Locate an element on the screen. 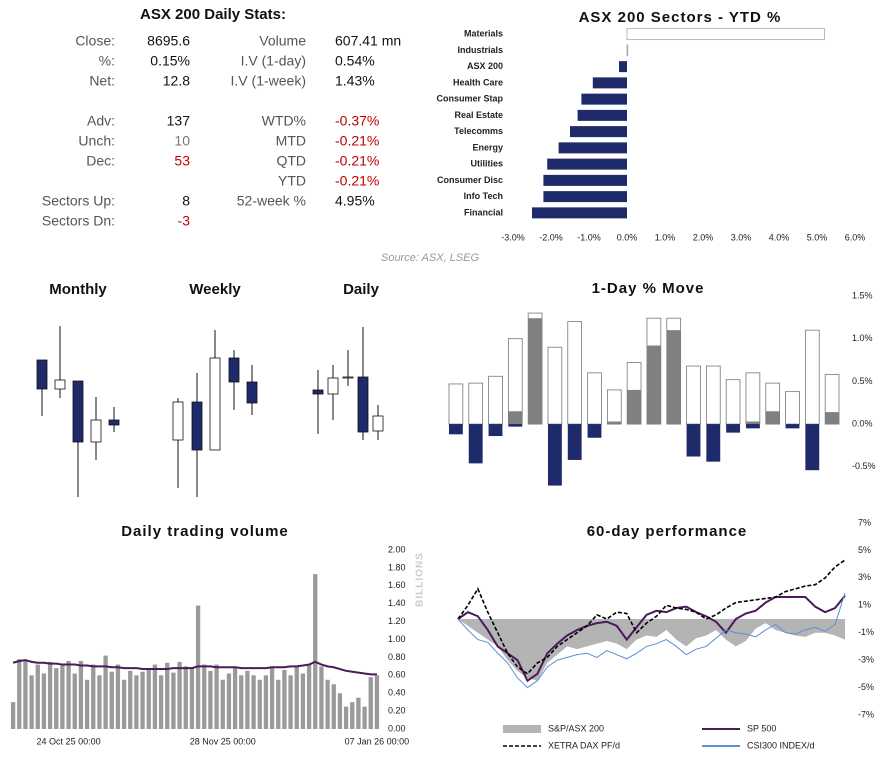 This screenshot has width=885, height=762. chart-title: ASX 200 Sectors - YTD % is located at coordinates (680, 17).